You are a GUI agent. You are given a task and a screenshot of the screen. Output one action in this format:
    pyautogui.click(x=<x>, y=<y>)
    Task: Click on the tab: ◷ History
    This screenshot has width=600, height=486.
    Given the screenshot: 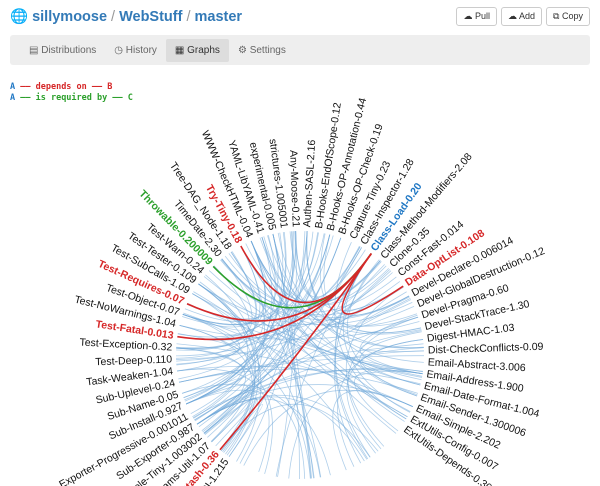 What is the action you would take?
    pyautogui.click(x=135, y=50)
    